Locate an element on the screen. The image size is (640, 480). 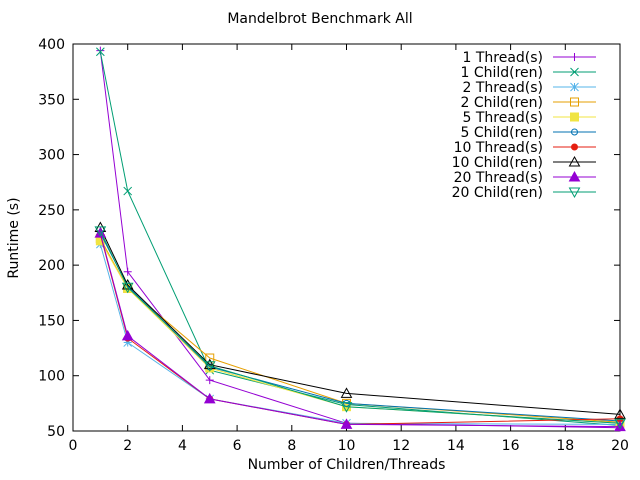
legend-entry: 2 Thread(s) is located at coordinates (529, 88).